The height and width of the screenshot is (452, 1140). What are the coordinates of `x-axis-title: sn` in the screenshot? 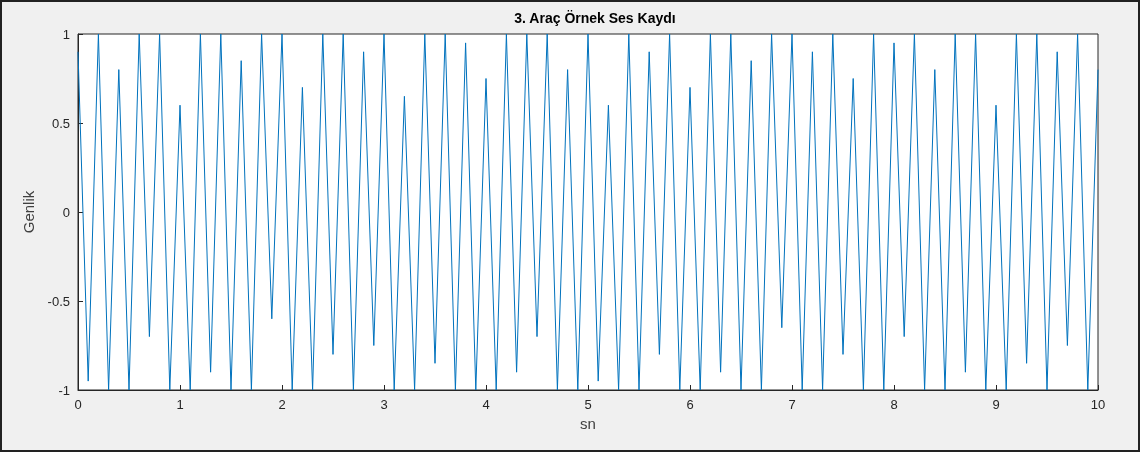 It's located at (588, 423).